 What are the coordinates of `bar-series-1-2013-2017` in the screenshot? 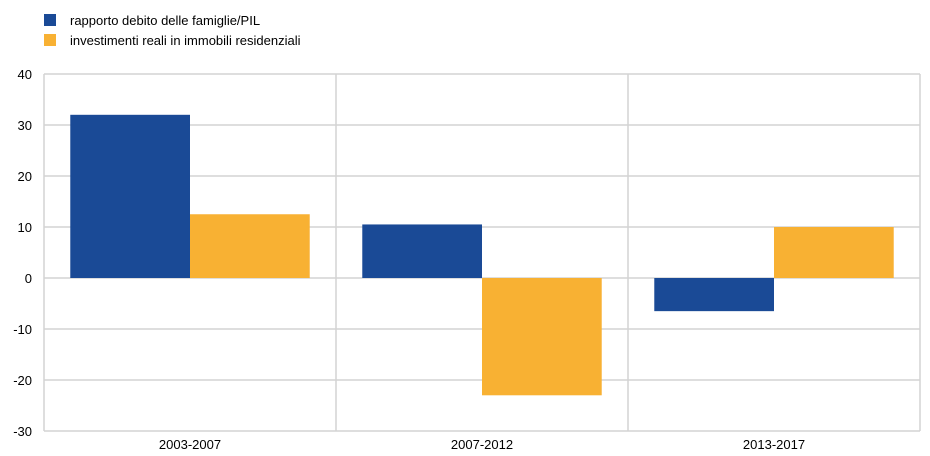 It's located at (714, 295).